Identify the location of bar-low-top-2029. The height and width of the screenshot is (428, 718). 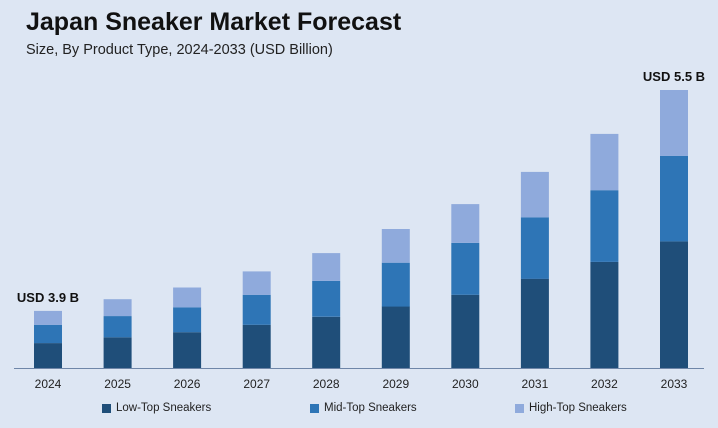
(395, 337).